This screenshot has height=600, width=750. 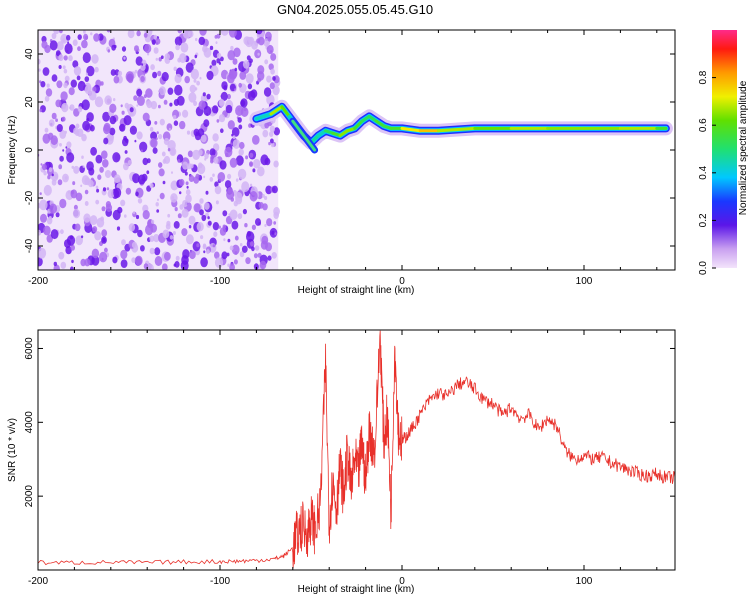 I want to click on y-tick-label: 4000, so click(x=29, y=422).